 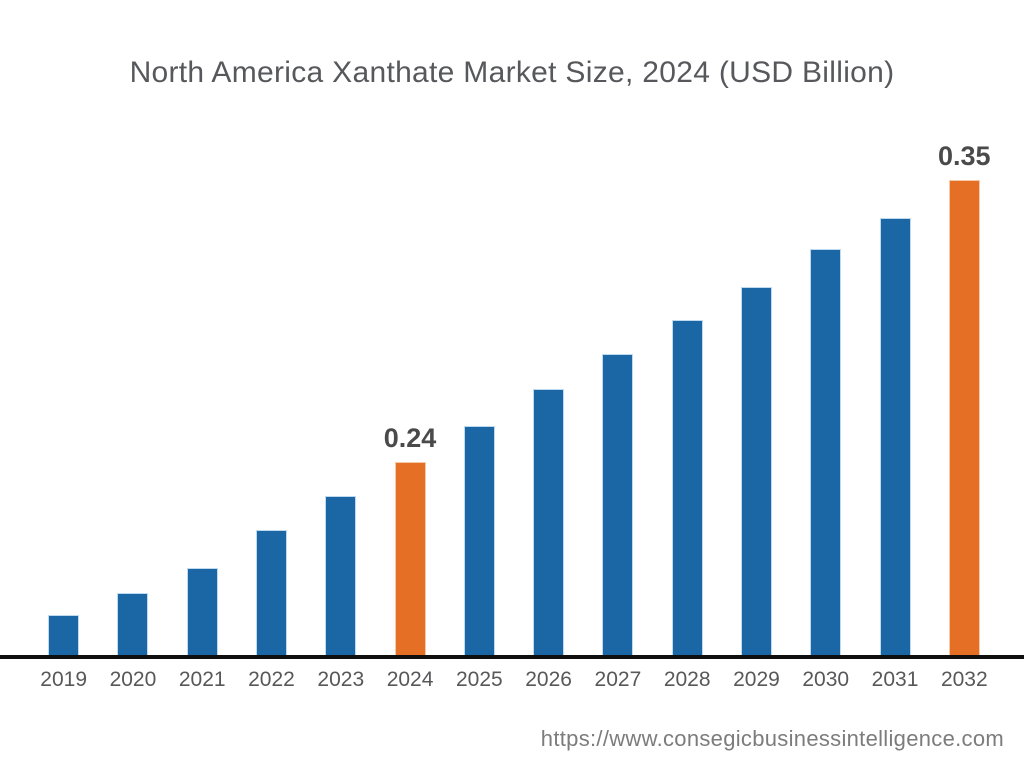 What do you see at coordinates (964, 156) in the screenshot?
I see `data-label-2032: 0.35` at bounding box center [964, 156].